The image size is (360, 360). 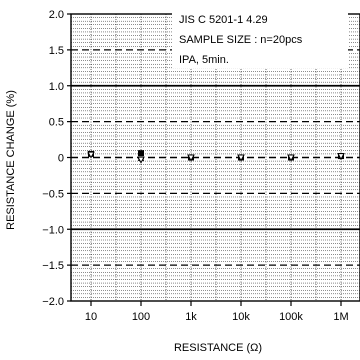 What do you see at coordinates (241, 40) in the screenshot?
I see `annotation-line-2: SAMPLE SIZE : n=20pcs` at bounding box center [241, 40].